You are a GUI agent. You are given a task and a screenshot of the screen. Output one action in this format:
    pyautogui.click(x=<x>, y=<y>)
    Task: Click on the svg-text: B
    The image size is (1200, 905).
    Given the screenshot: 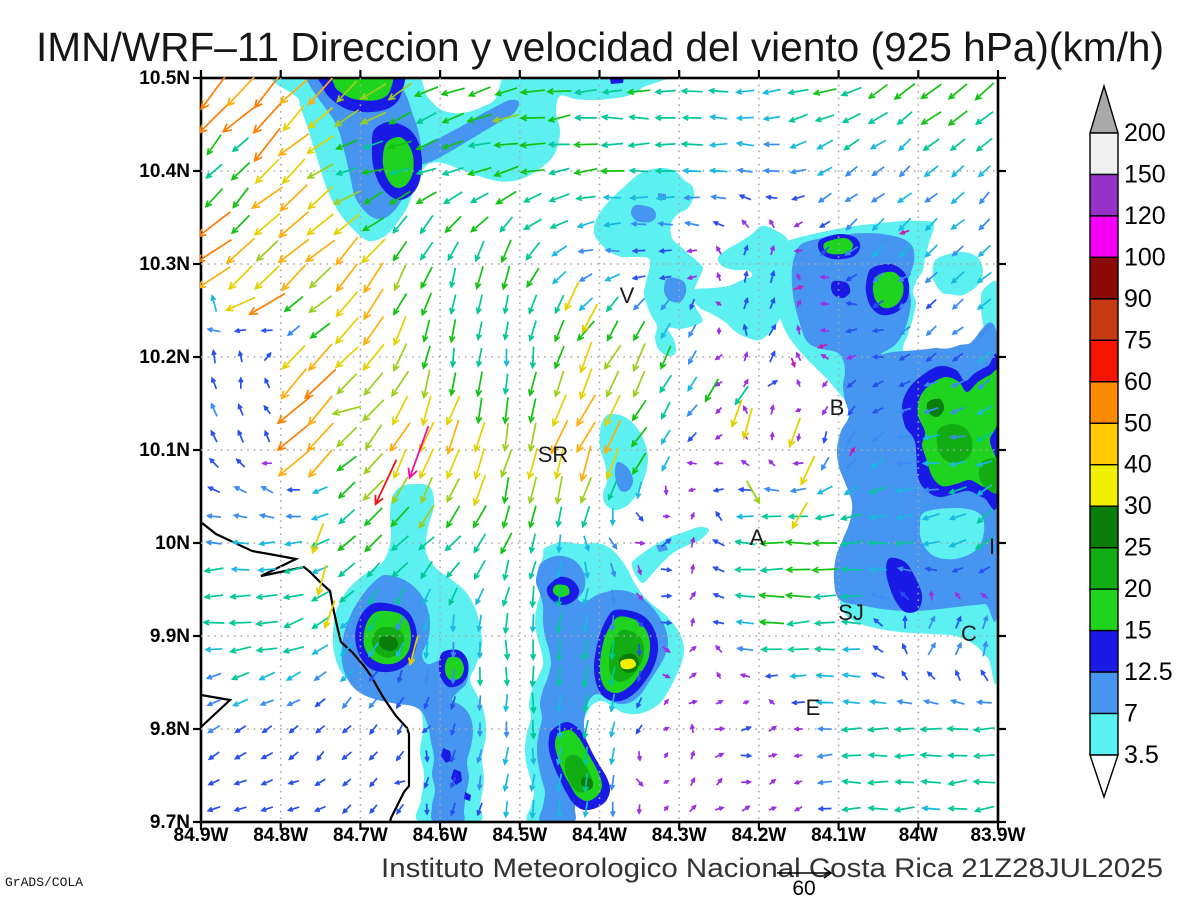 What is the action you would take?
    pyautogui.click(x=837, y=407)
    